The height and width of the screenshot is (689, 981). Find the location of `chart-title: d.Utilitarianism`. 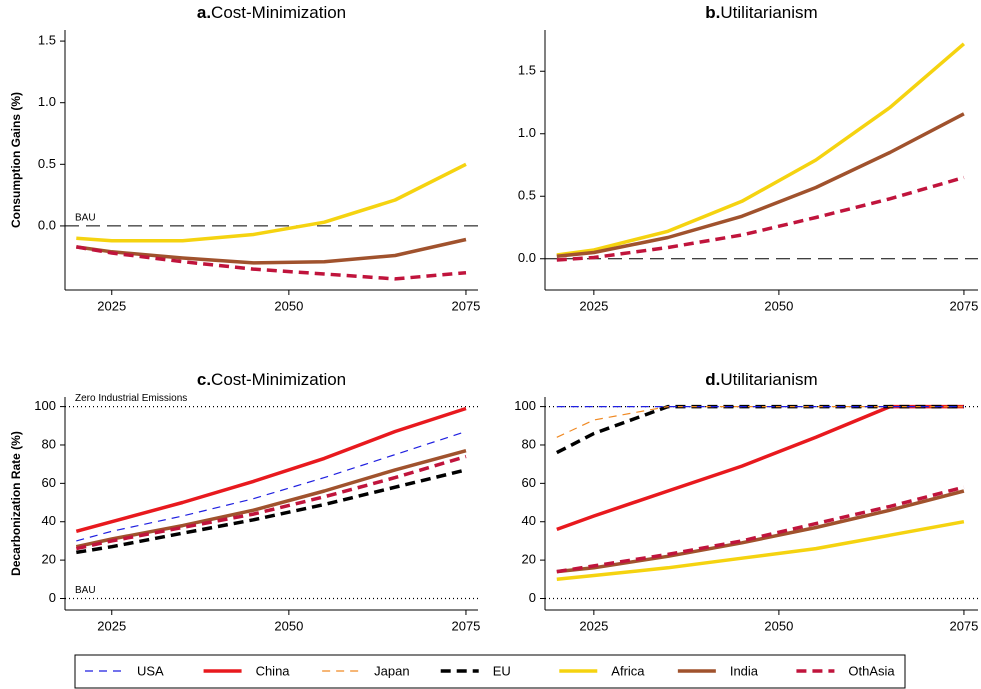

chart-title: d.Utilitarianism is located at coordinates (761, 379).